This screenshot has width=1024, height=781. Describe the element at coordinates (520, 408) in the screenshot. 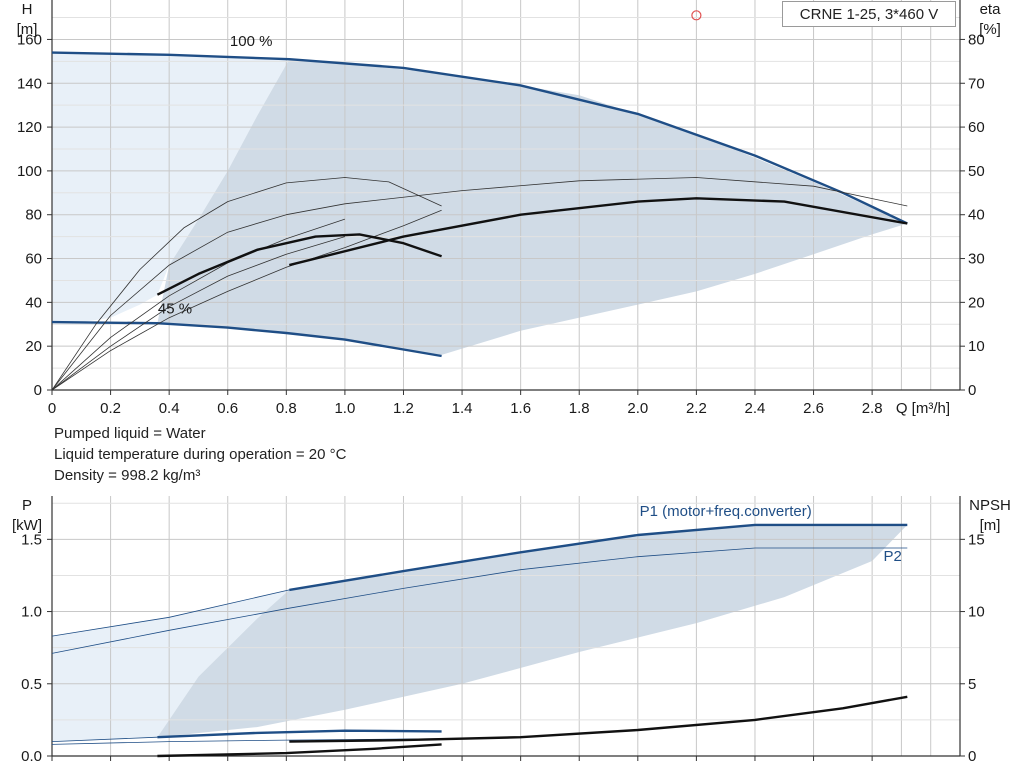

I see `x-tick-label: 1.6` at that location.